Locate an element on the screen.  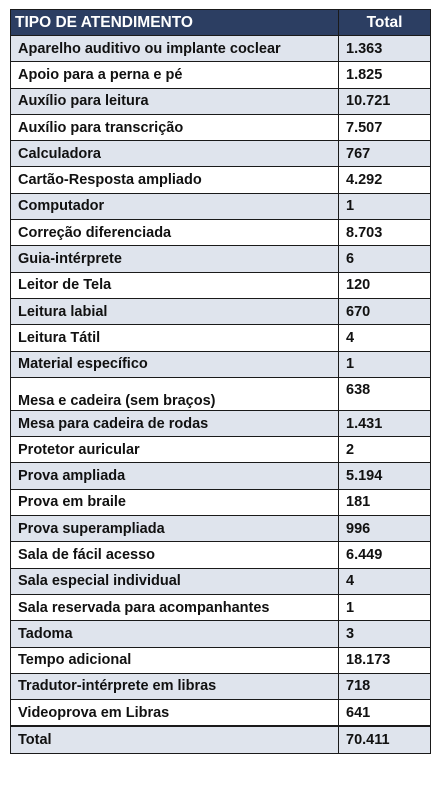
table-row: Auxílio para leitura 10.721 is located at coordinates (220, 101).